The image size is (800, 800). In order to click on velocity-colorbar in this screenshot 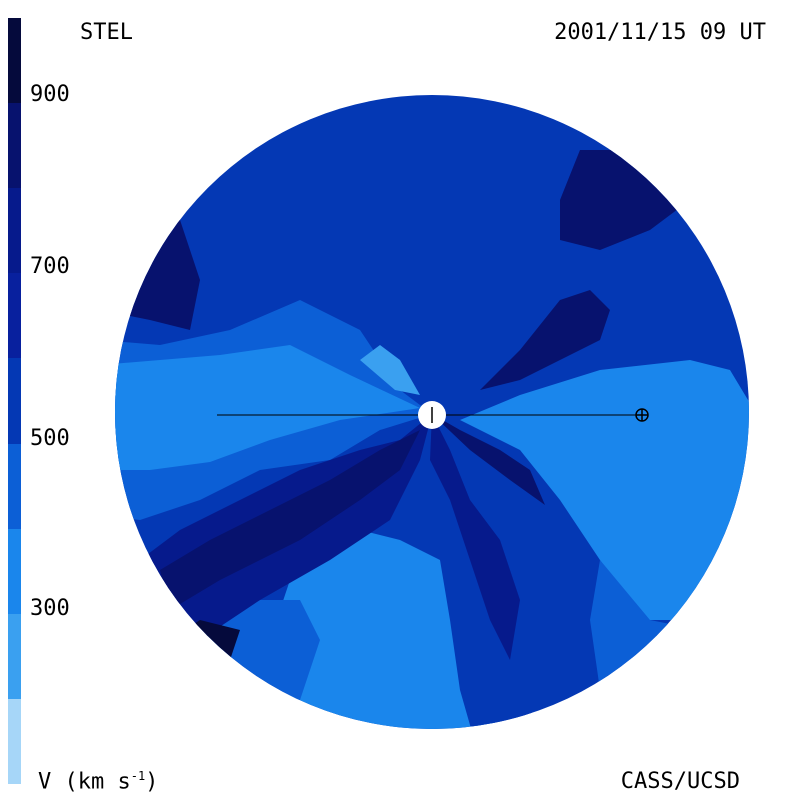, I will do `click(14, 401)`.